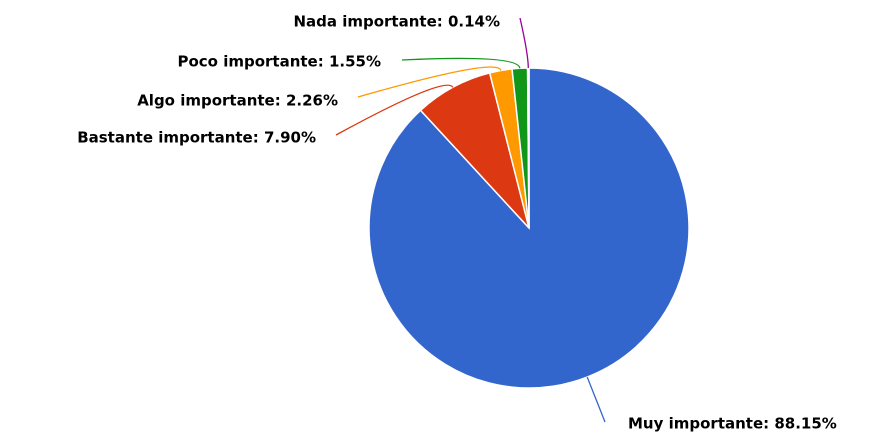 Image resolution: width=890 pixels, height=434 pixels. What do you see at coordinates (237, 101) in the screenshot?
I see `slice-label: Algo importante: 2.26%` at bounding box center [237, 101].